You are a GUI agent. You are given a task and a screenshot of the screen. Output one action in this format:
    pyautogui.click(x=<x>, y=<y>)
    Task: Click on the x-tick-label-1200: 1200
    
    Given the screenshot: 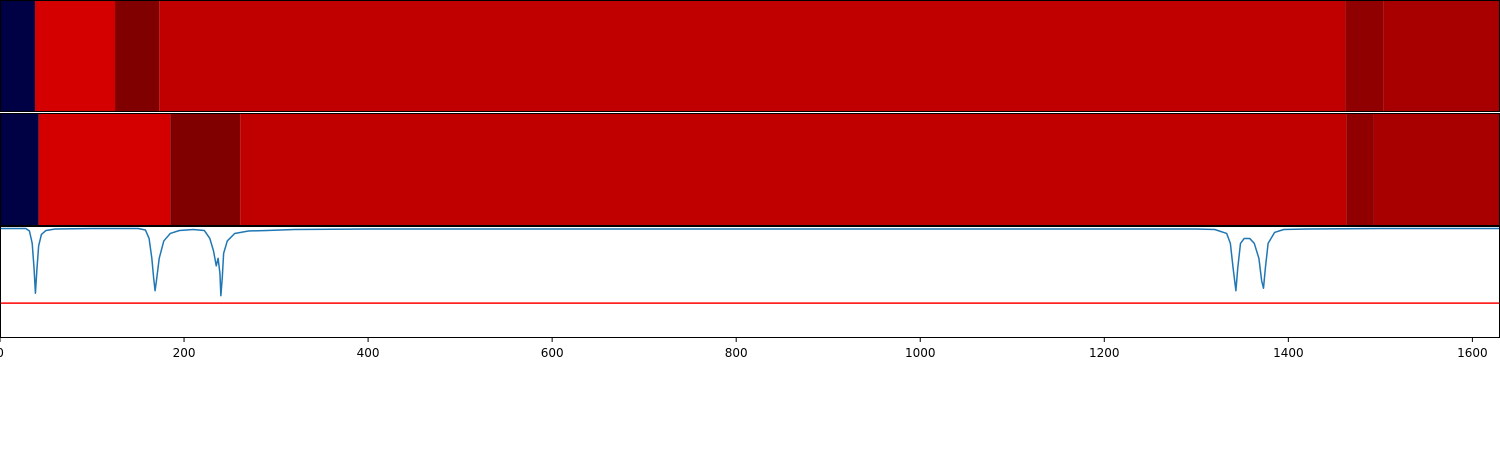 What is the action you would take?
    pyautogui.click(x=1104, y=353)
    